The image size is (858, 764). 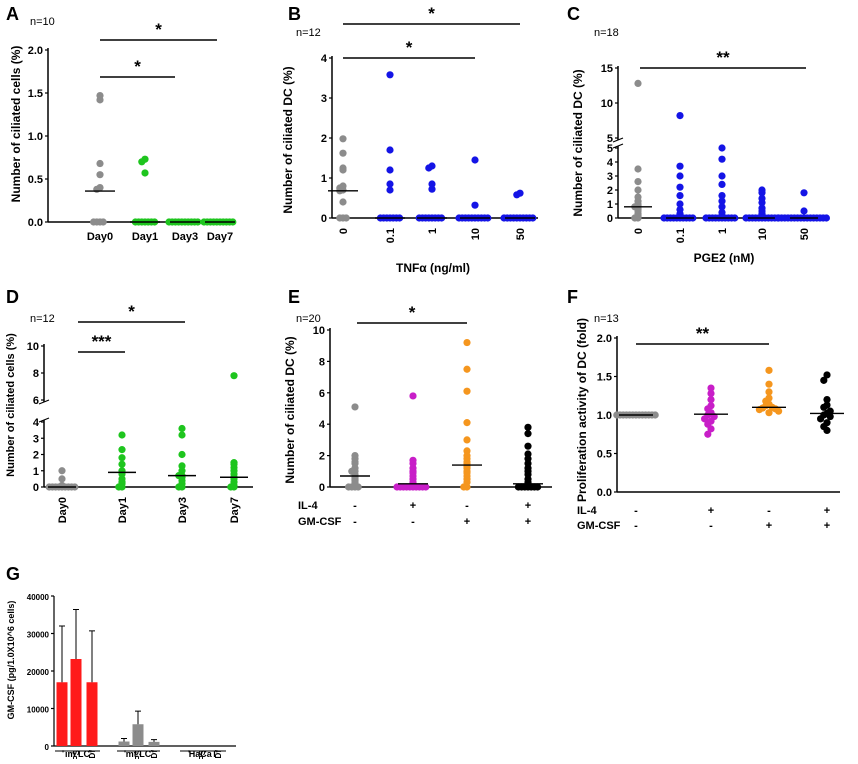 I want to click on sig-star: ***, so click(x=102, y=341).